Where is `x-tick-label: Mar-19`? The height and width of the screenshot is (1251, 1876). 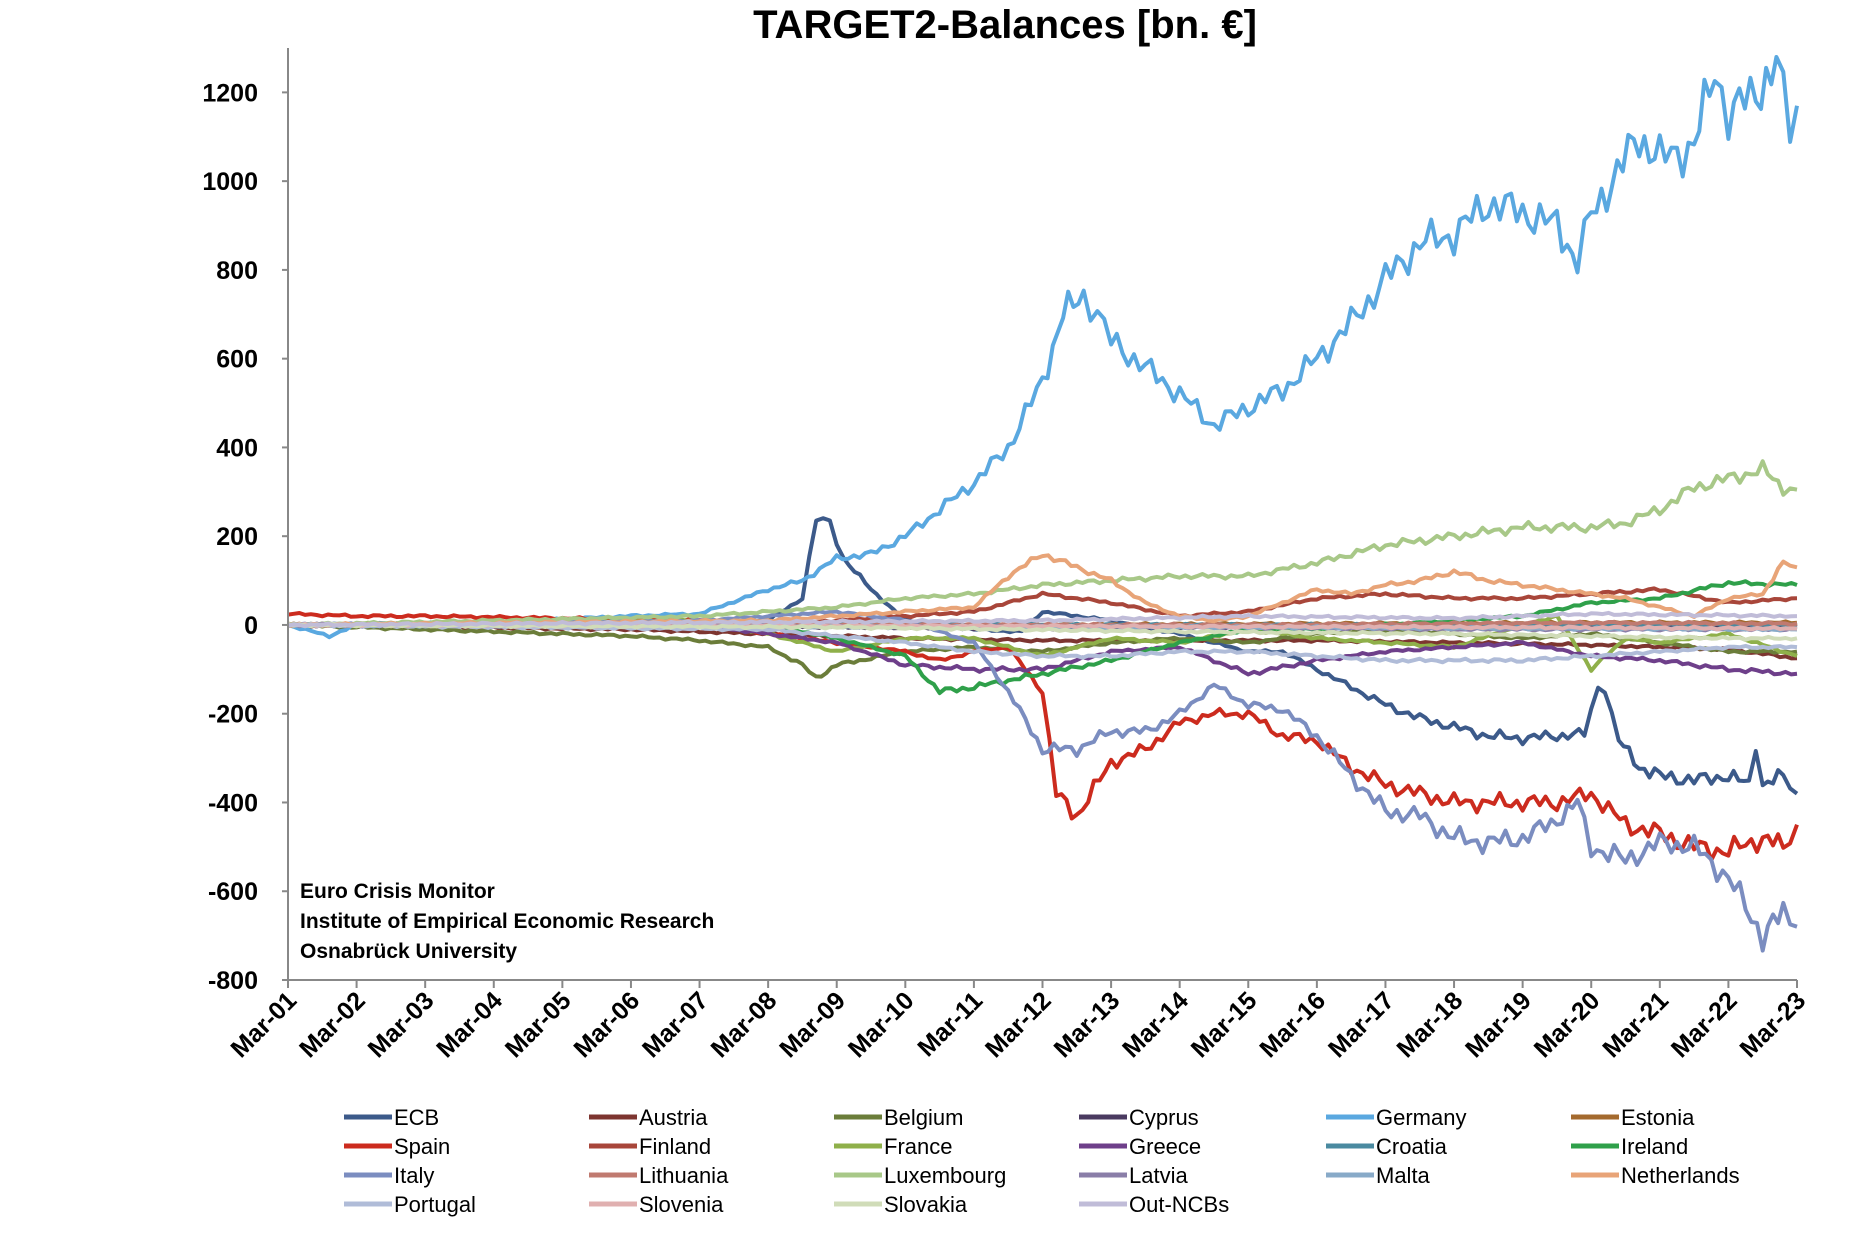
x-tick-label: Mar-19 is located at coordinates (1498, 1024).